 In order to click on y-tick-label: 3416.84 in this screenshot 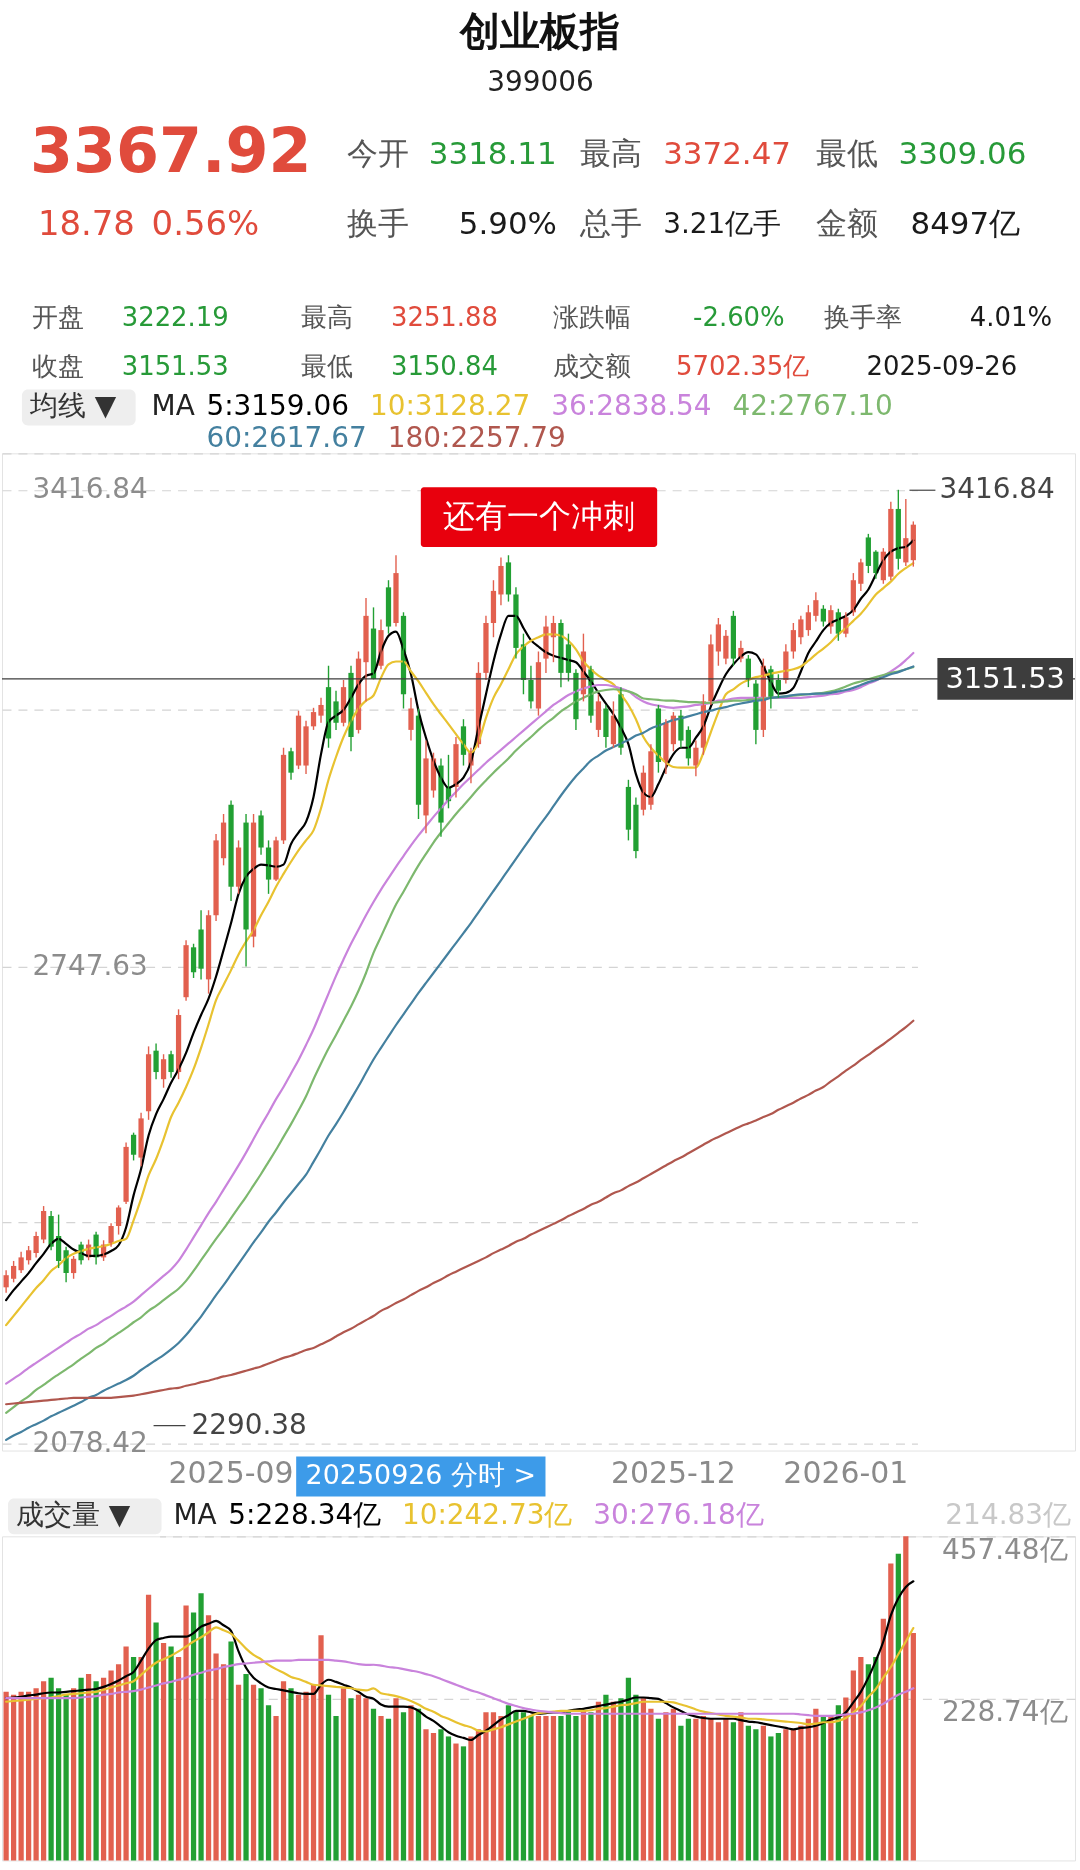, I will do `click(90, 489)`.